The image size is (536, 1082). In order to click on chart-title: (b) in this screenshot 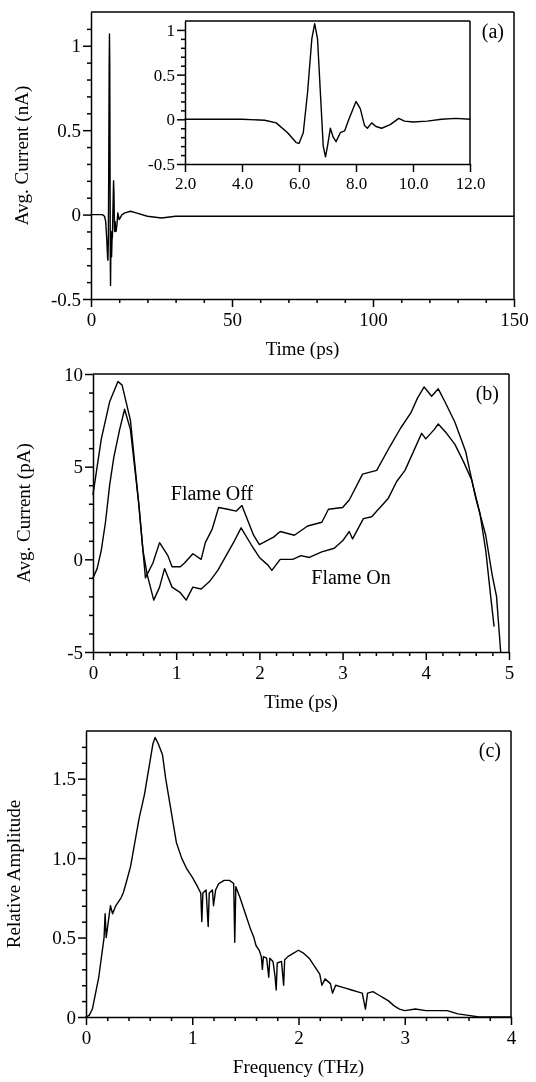, I will do `click(487, 393)`.